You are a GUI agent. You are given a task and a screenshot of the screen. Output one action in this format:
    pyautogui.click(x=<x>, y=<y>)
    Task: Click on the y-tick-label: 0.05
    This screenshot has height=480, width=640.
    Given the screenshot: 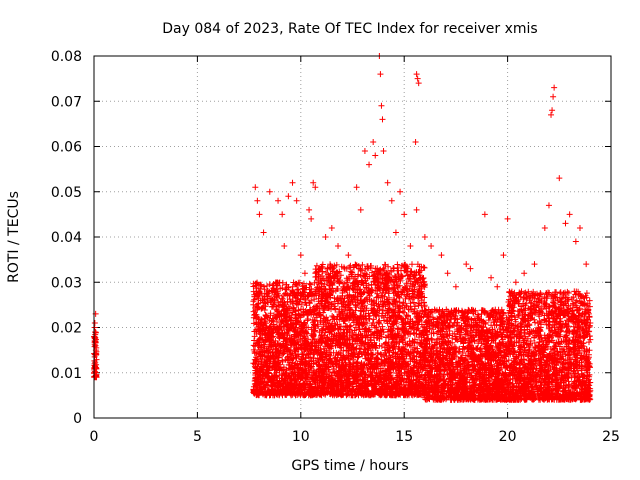 What is the action you would take?
    pyautogui.click(x=66, y=193)
    